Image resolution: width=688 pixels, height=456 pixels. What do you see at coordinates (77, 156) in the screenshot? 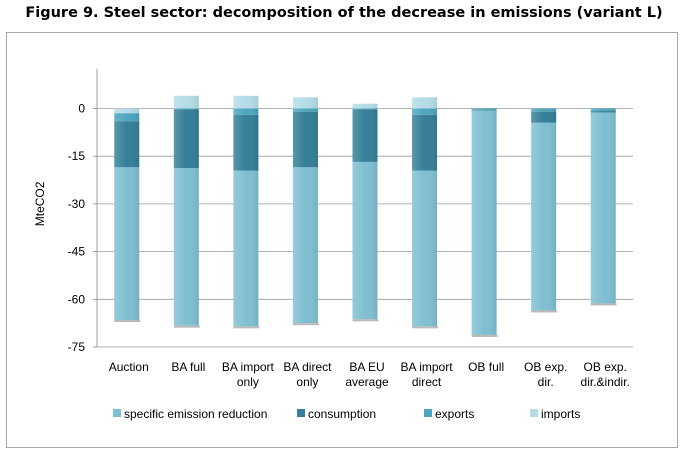
I see `y-tick-label: -15` at bounding box center [77, 156].